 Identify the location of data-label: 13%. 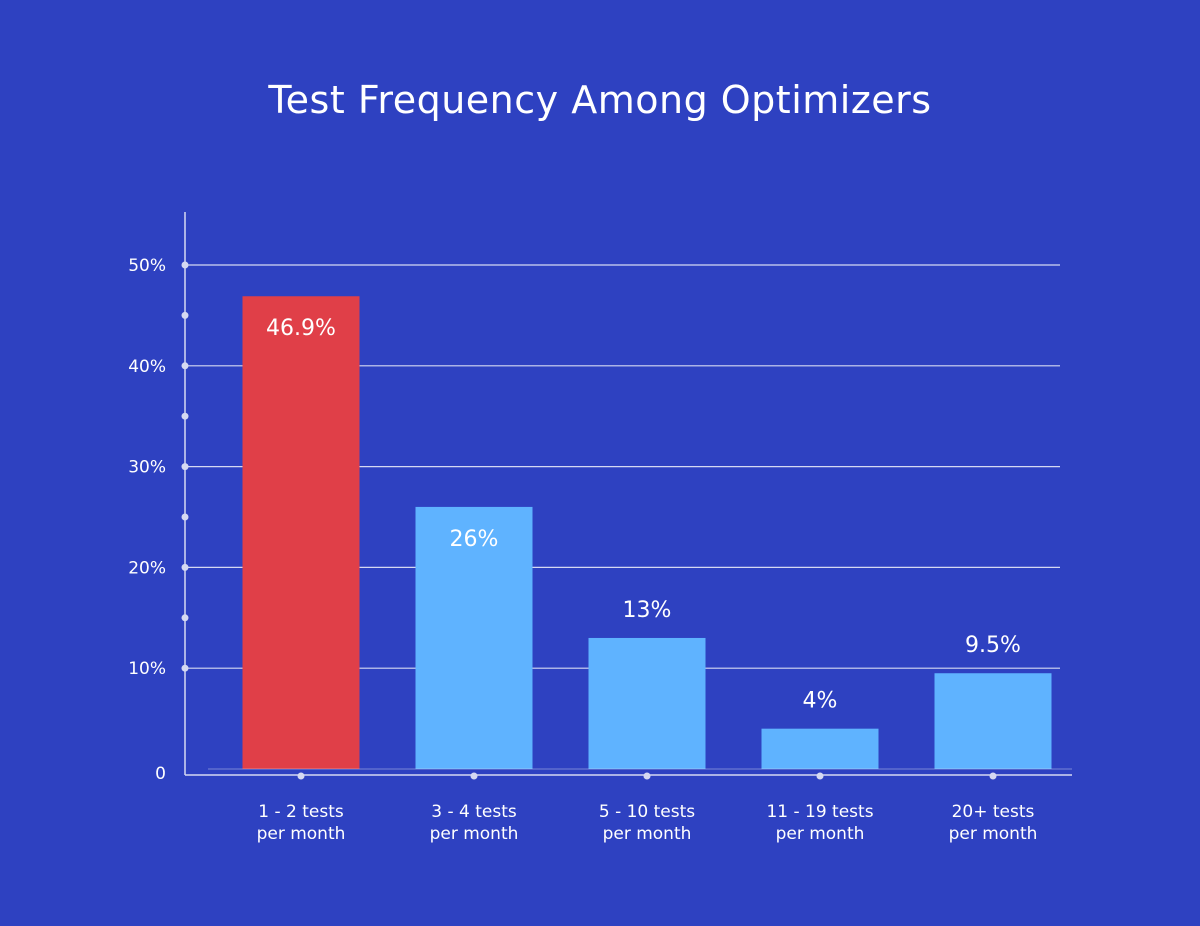
(647, 610).